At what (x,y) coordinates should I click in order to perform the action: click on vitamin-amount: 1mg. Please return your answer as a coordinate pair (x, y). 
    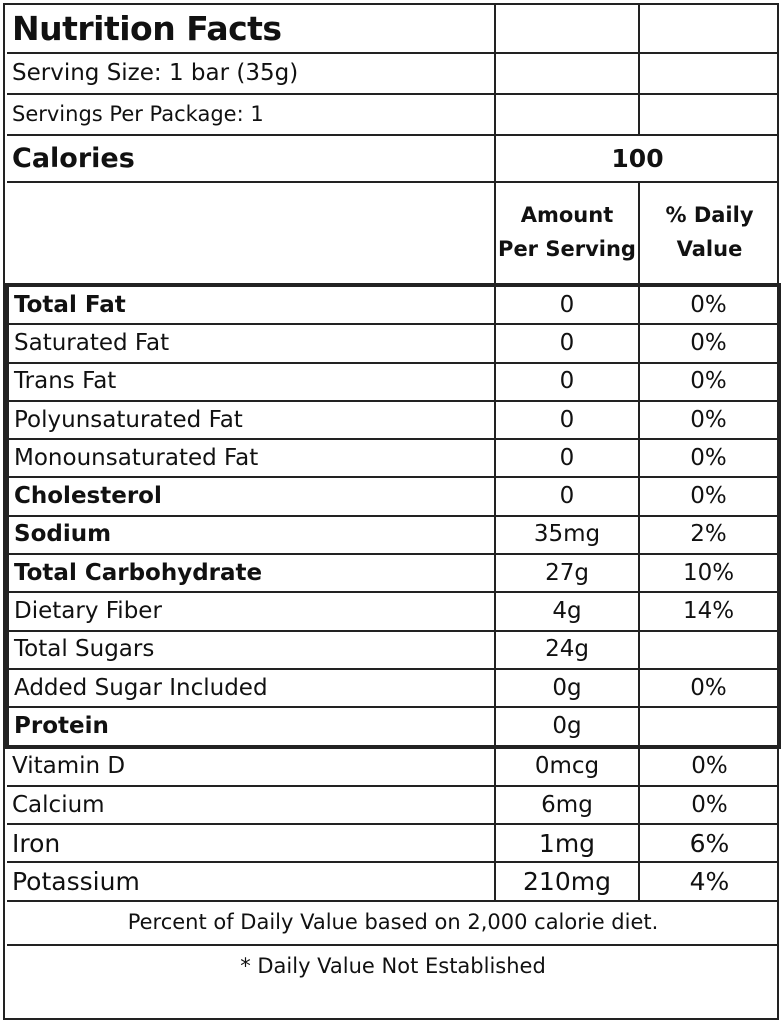
    Looking at the image, I should click on (567, 843).